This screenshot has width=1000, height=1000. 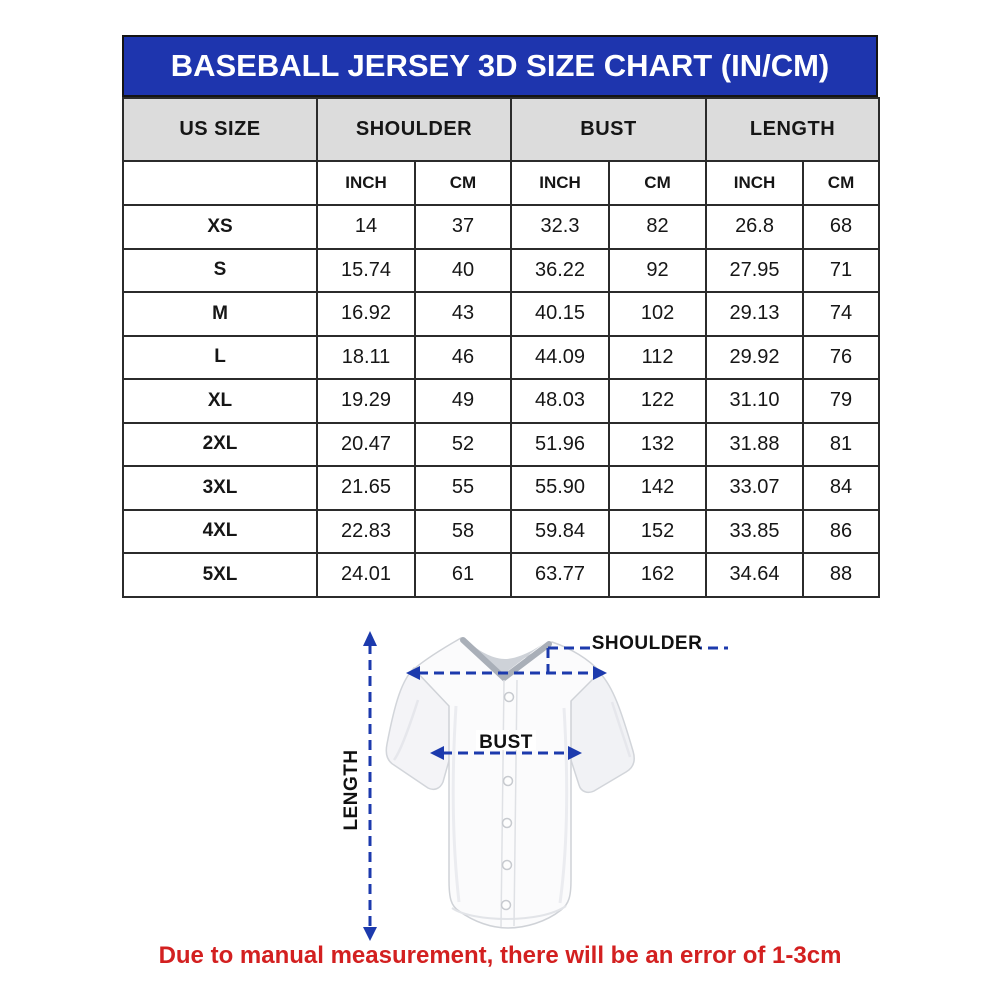 I want to click on table-group-header-row: US SIZE SHOULDER BUST LENGTH, so click(x=501, y=129).